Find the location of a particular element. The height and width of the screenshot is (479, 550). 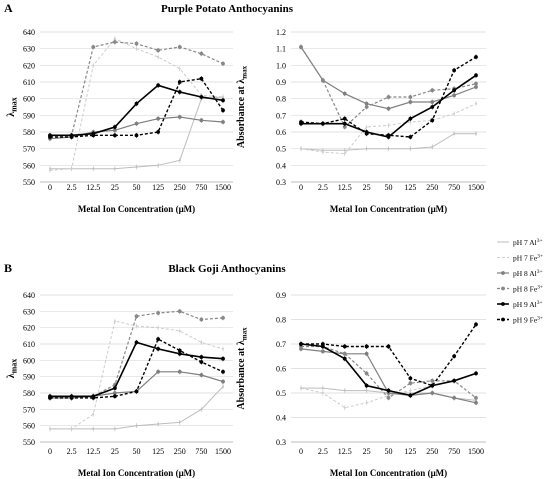

y-tick-label: 580 is located at coordinates (29, 132).